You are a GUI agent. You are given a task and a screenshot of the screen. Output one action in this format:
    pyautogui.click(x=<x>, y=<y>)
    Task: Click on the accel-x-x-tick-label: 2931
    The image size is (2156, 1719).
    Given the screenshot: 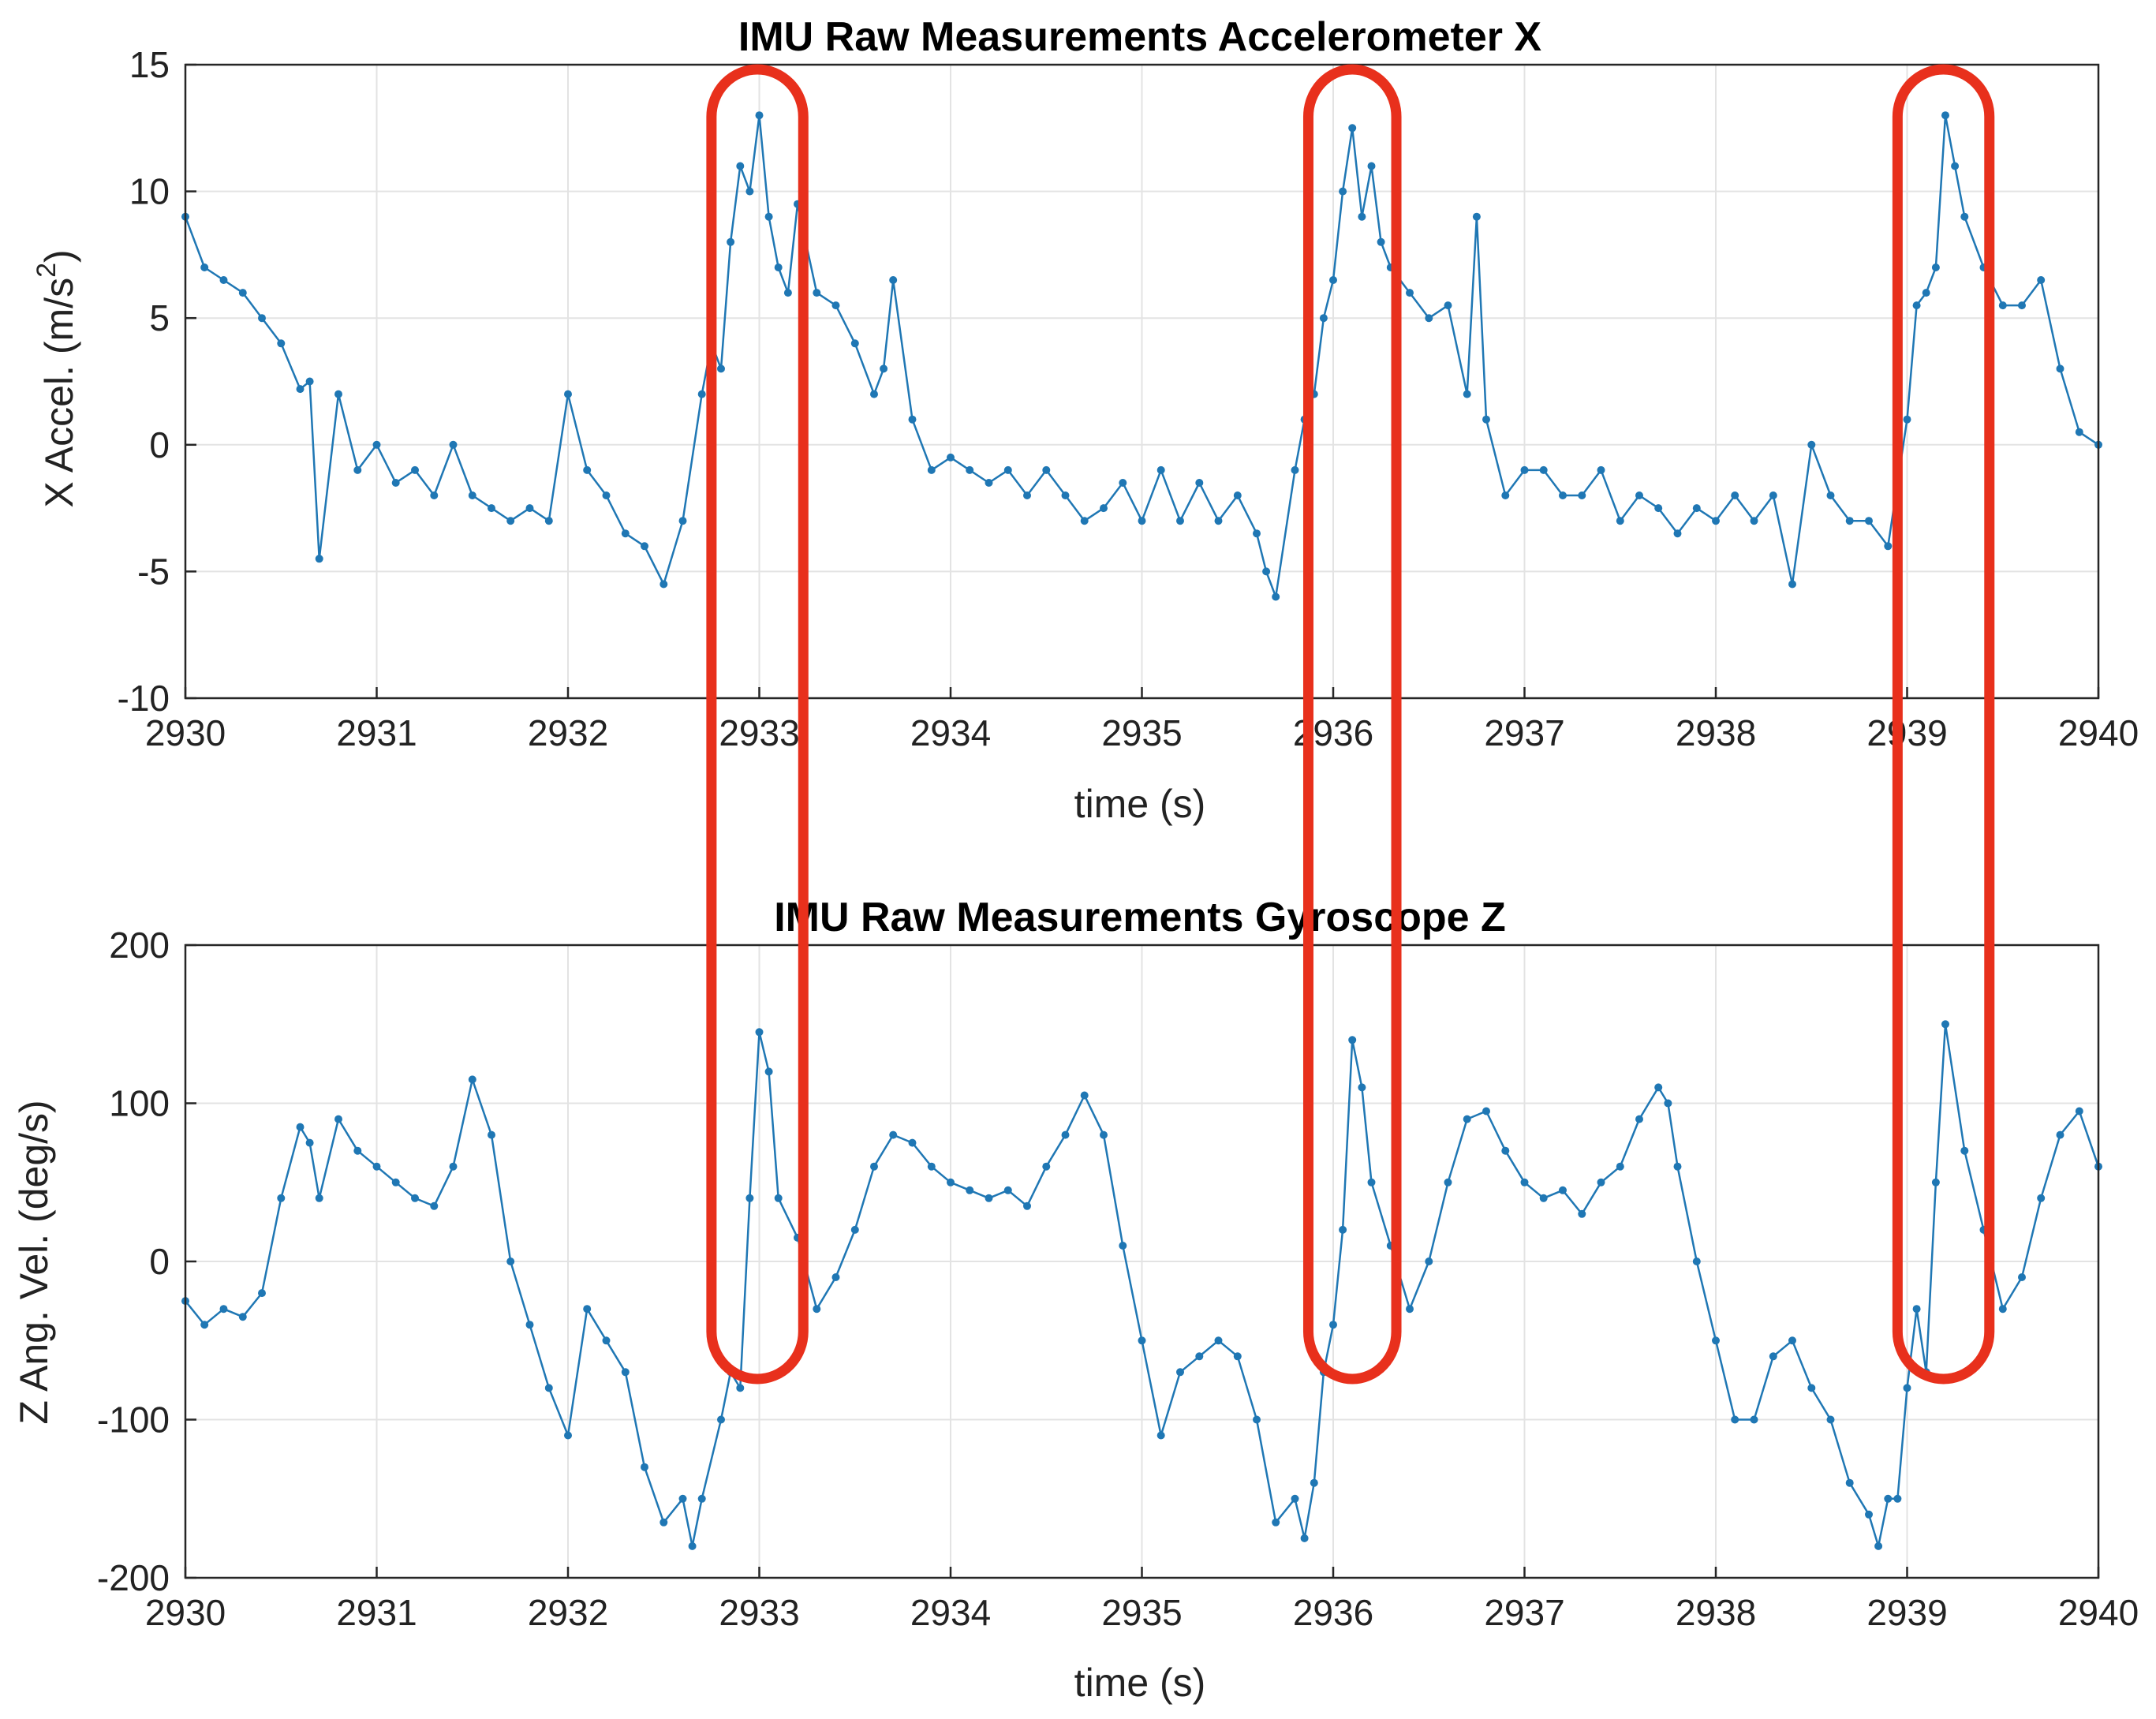 What is the action you would take?
    pyautogui.click(x=376, y=733)
    